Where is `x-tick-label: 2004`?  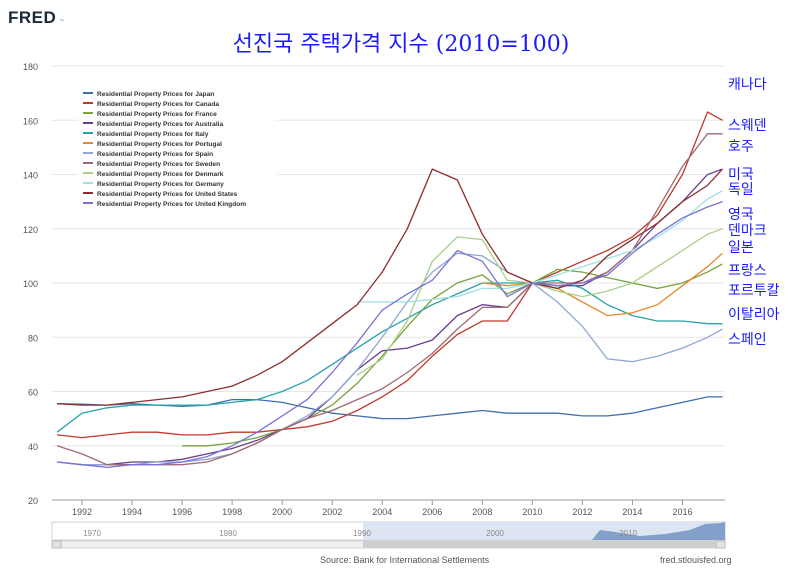
x-tick-label: 2004 is located at coordinates (382, 512).